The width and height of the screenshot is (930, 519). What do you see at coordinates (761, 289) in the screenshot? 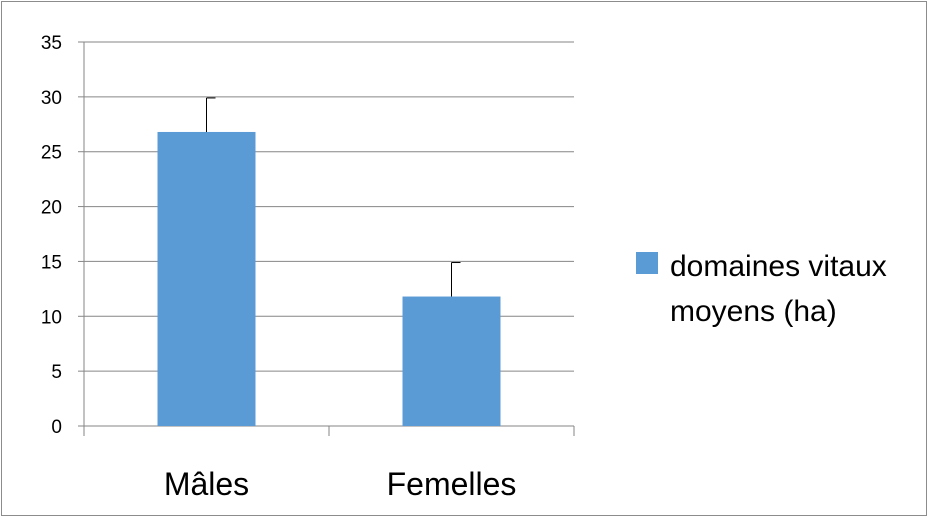
I see `legend: domaines vitaux moyens (ha)` at bounding box center [761, 289].